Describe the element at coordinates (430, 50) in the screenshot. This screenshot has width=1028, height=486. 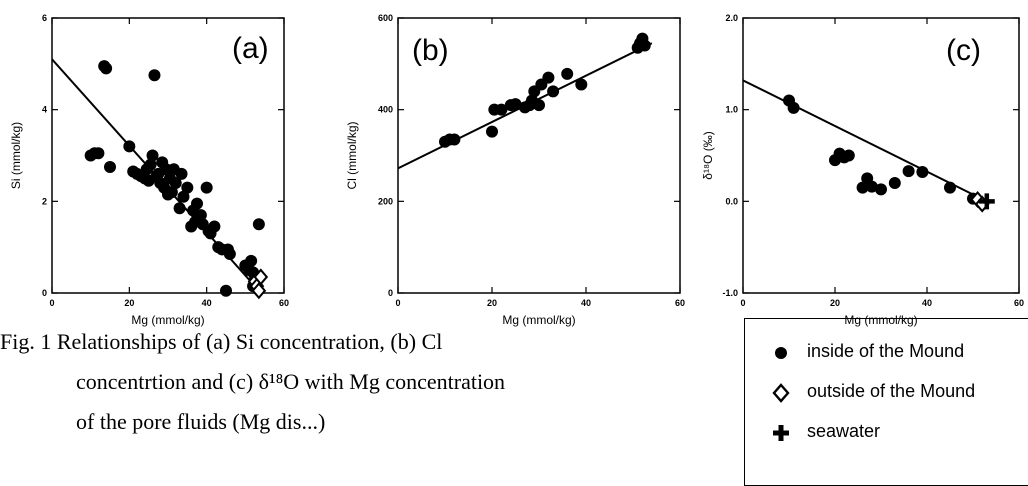
I see `panel-label: (b)` at that location.